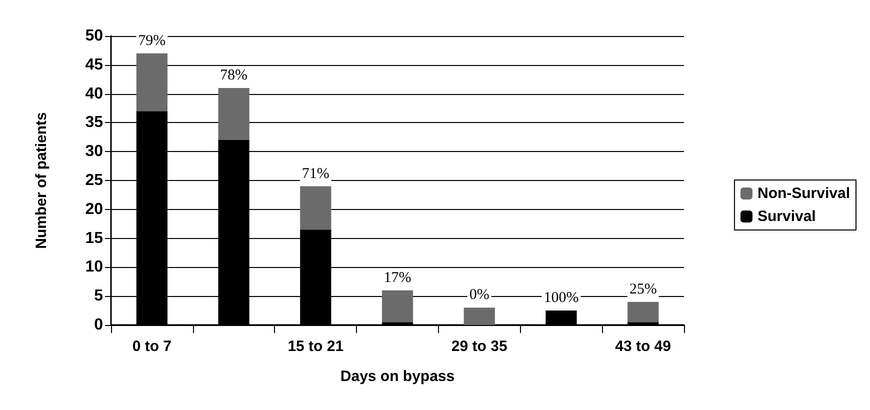  I want to click on x-tick-label: 15 to 21, so click(316, 346).